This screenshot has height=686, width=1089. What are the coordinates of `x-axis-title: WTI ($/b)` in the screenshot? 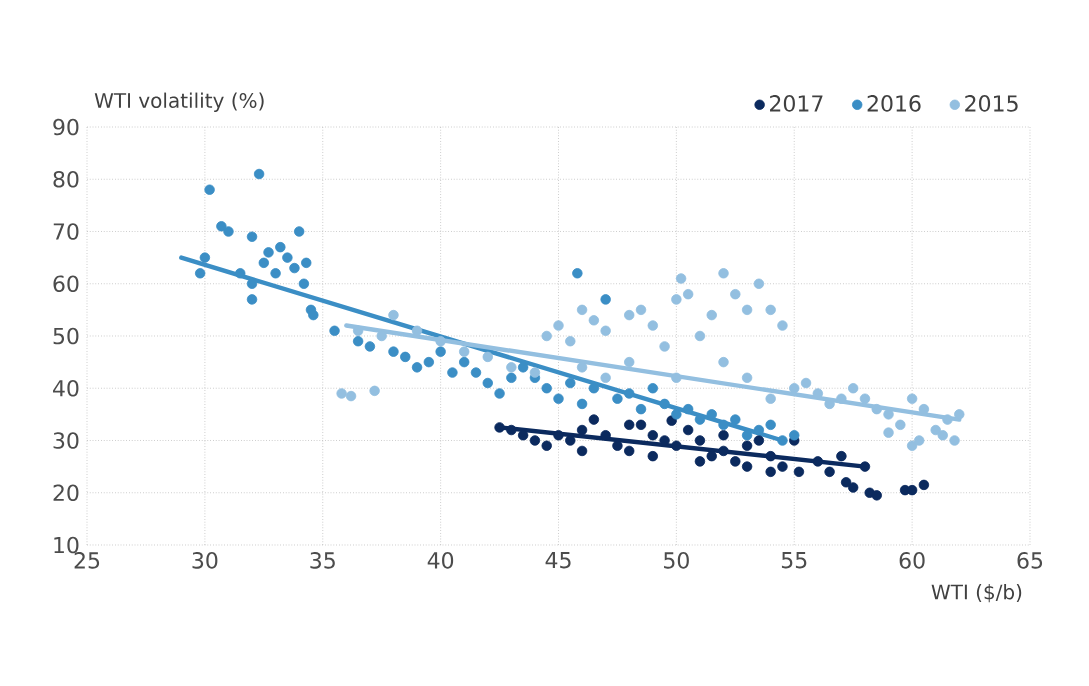 It's located at (976, 593).